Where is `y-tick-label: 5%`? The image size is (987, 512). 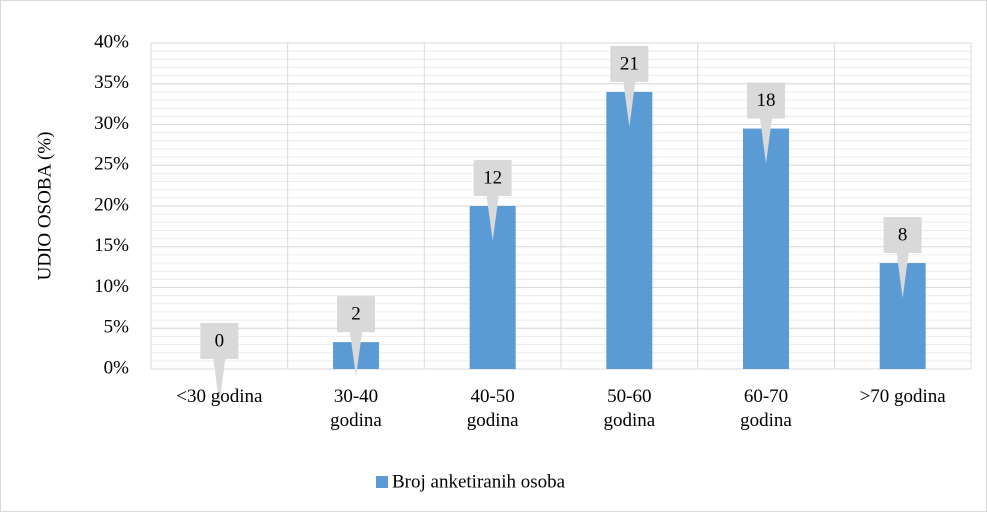 y-tick-label: 5% is located at coordinates (117, 327).